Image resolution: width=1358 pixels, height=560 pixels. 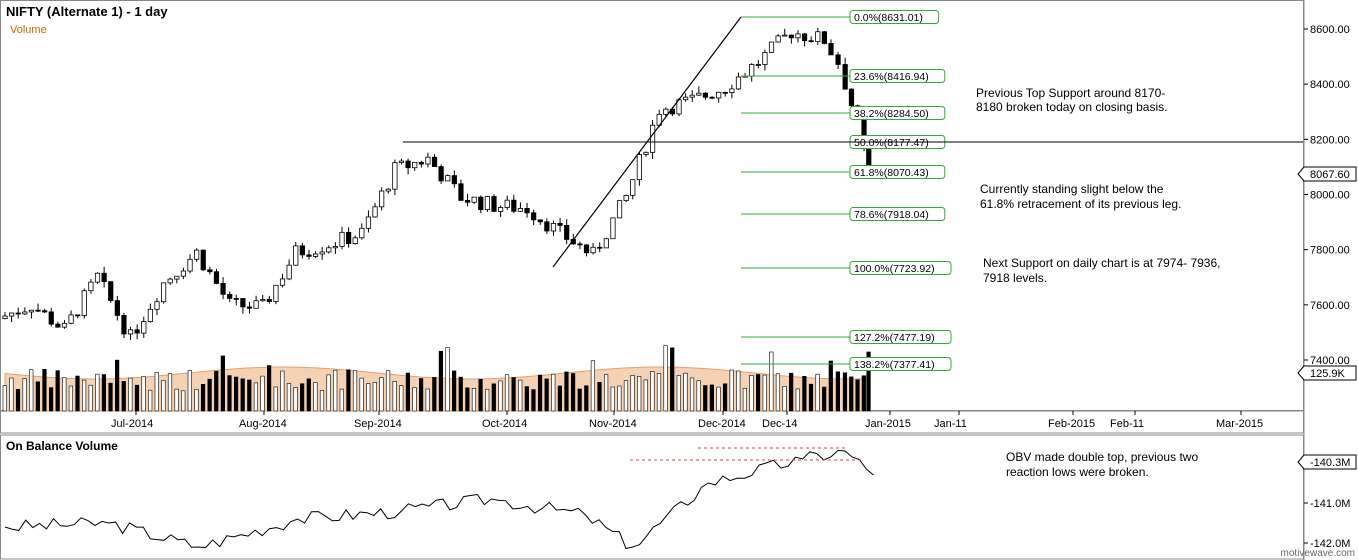 What do you see at coordinates (1071, 424) in the screenshot?
I see `time-tick-label: Feb-2015` at bounding box center [1071, 424].